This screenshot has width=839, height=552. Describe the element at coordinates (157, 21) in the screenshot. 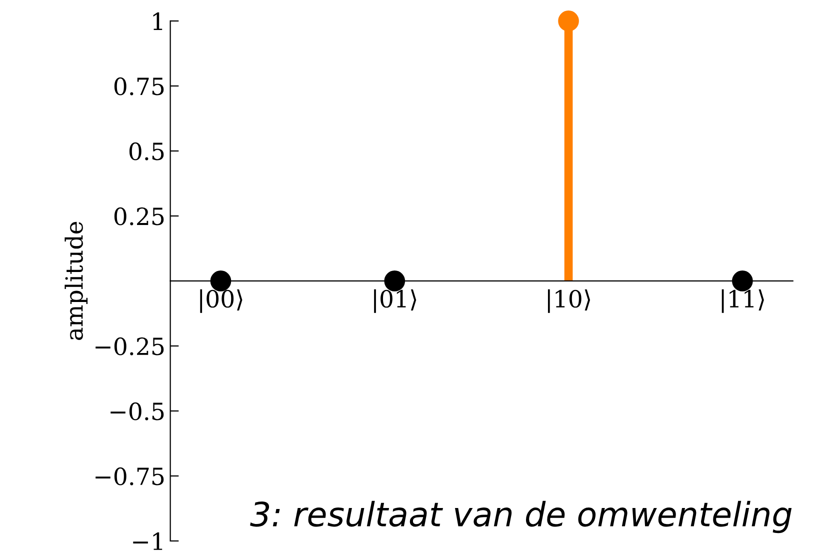

I see `y-tick-label: 1` at that location.